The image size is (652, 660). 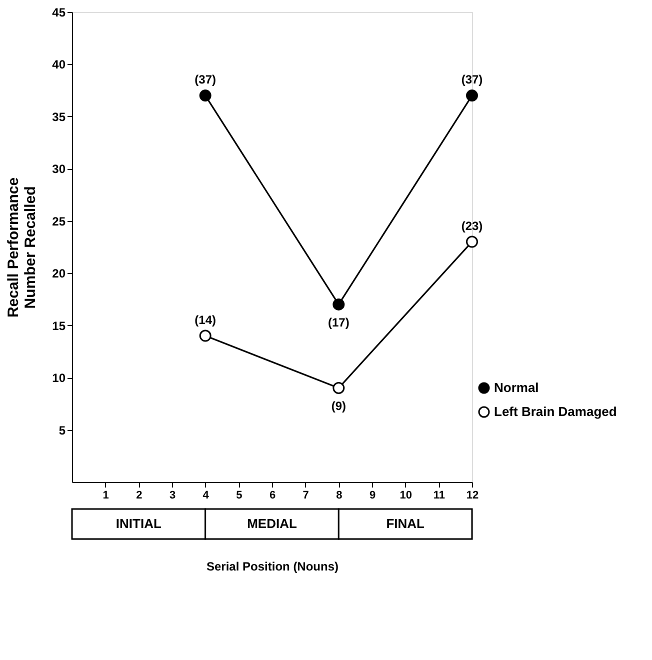 I want to click on x-tick-label: 9, so click(x=372, y=496).